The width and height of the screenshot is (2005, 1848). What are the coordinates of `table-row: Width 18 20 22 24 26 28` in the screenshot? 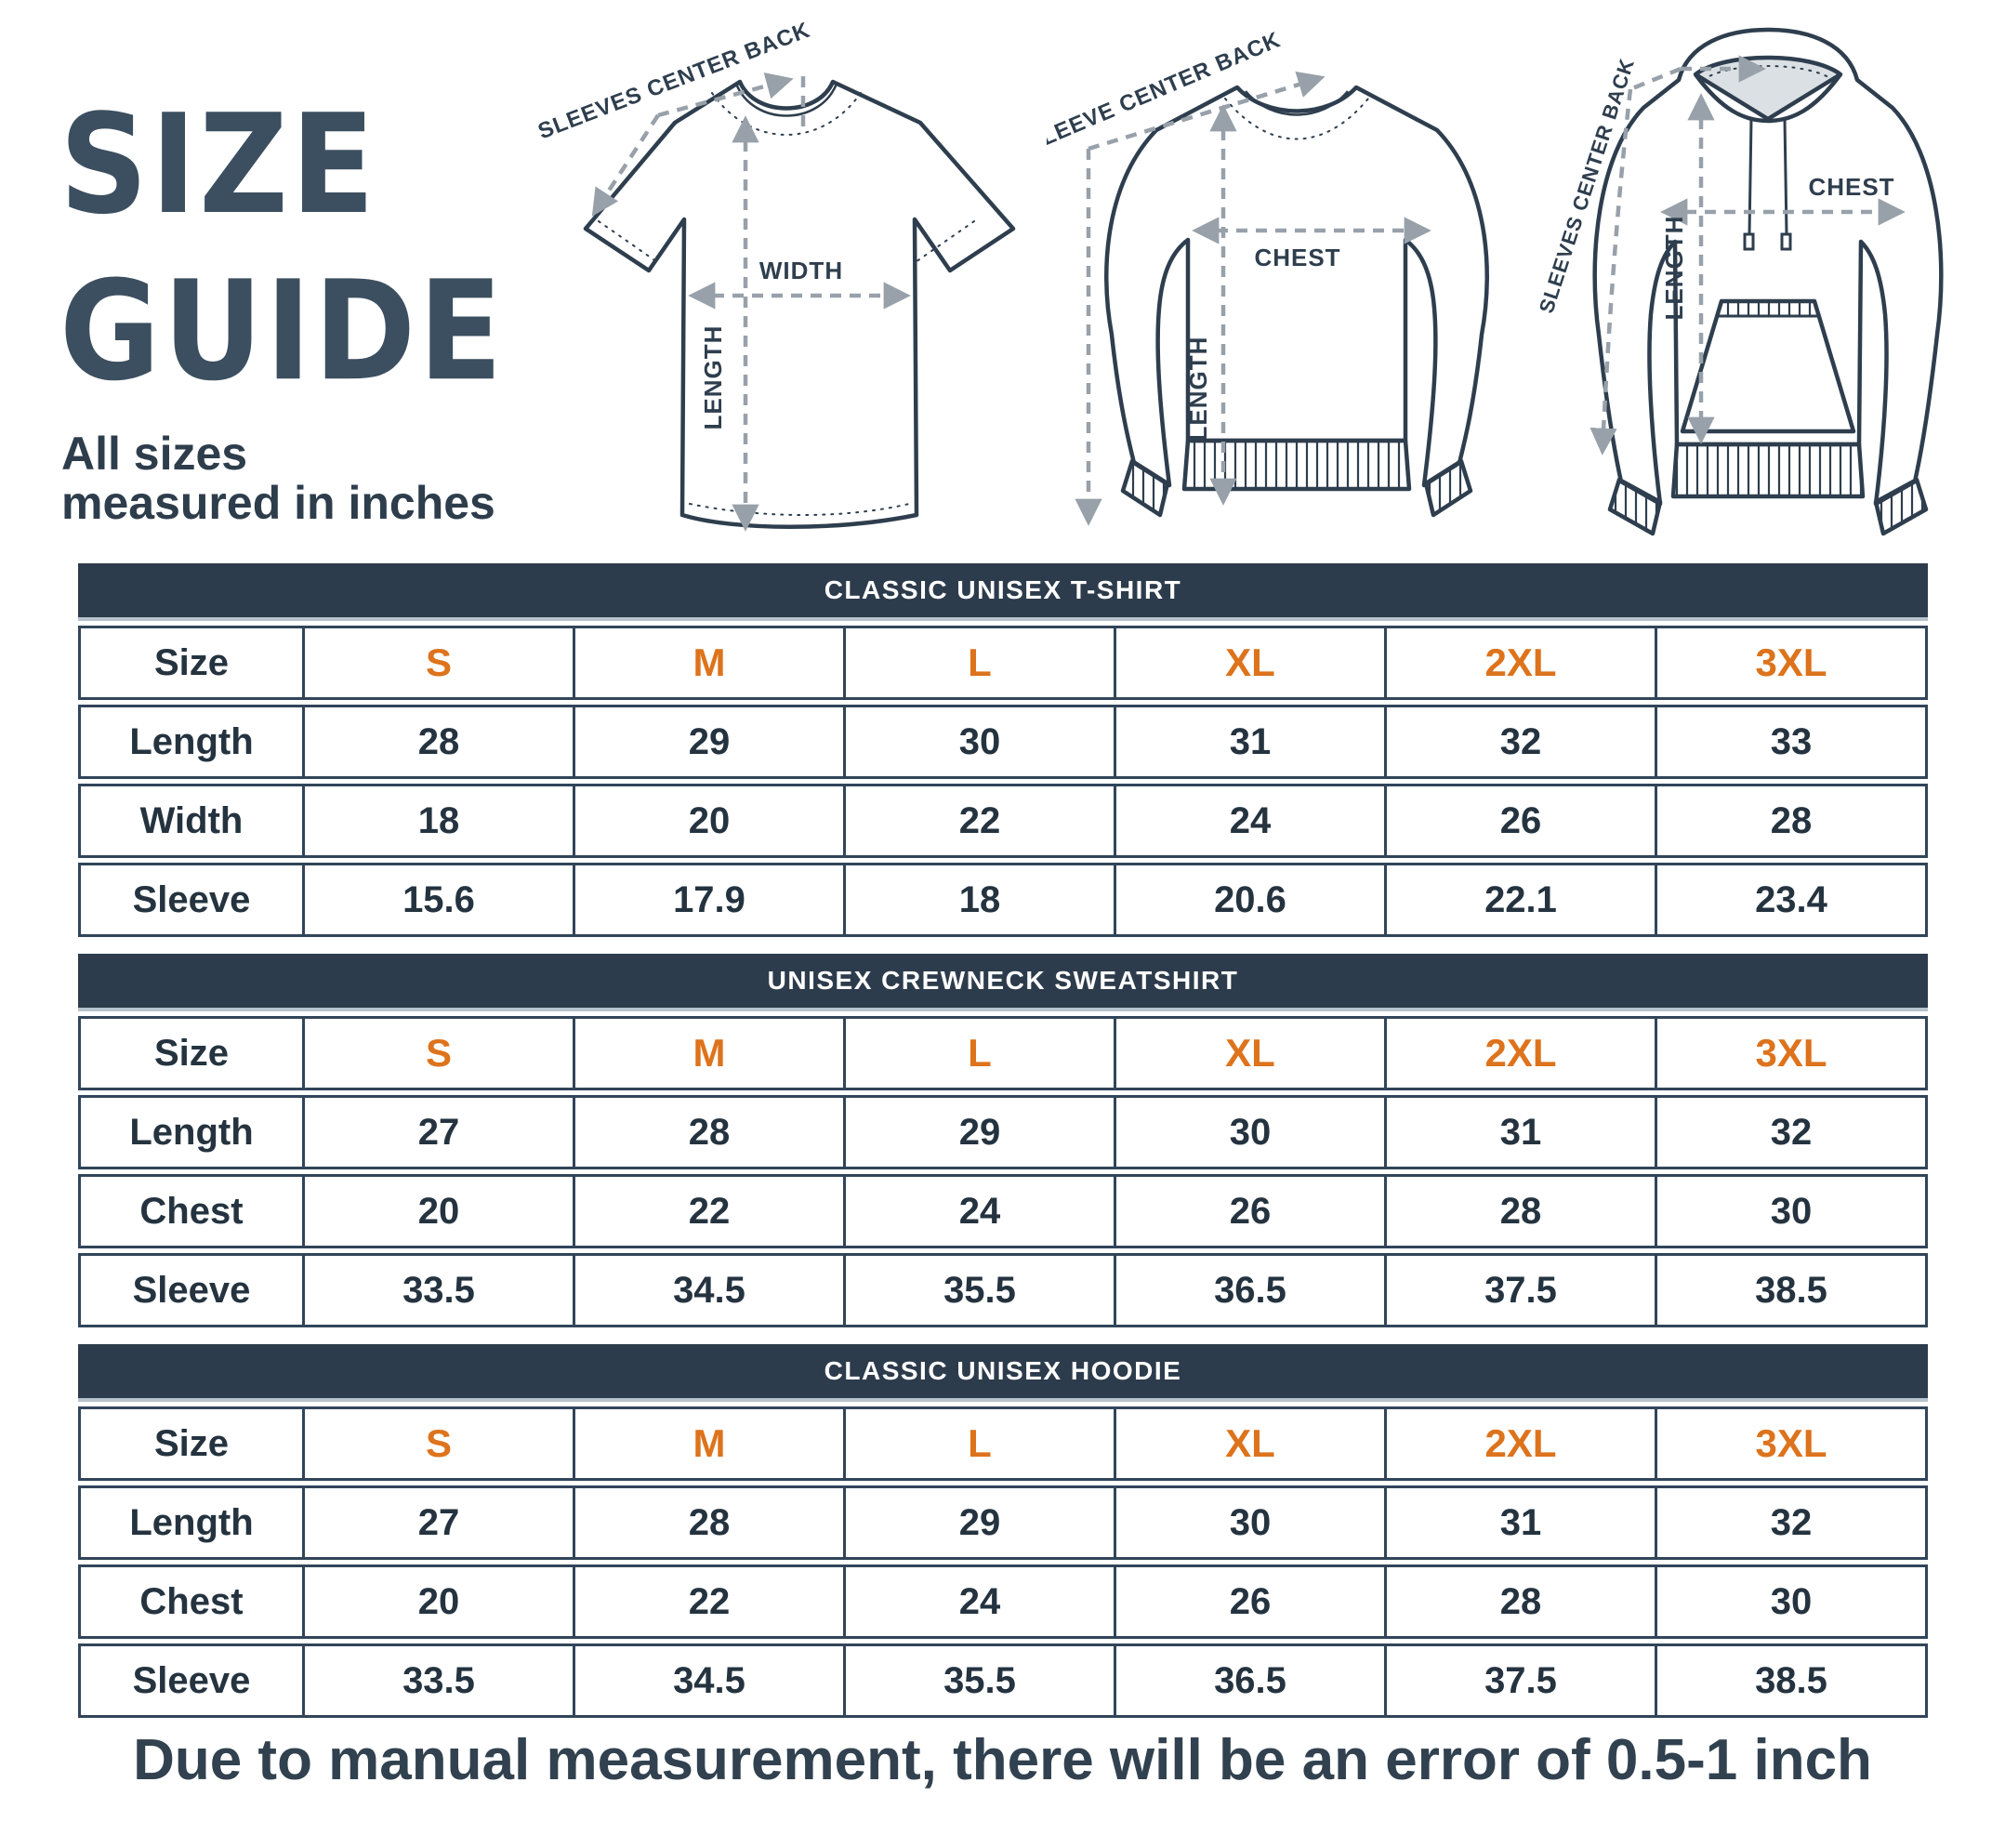 It's located at (1003, 821).